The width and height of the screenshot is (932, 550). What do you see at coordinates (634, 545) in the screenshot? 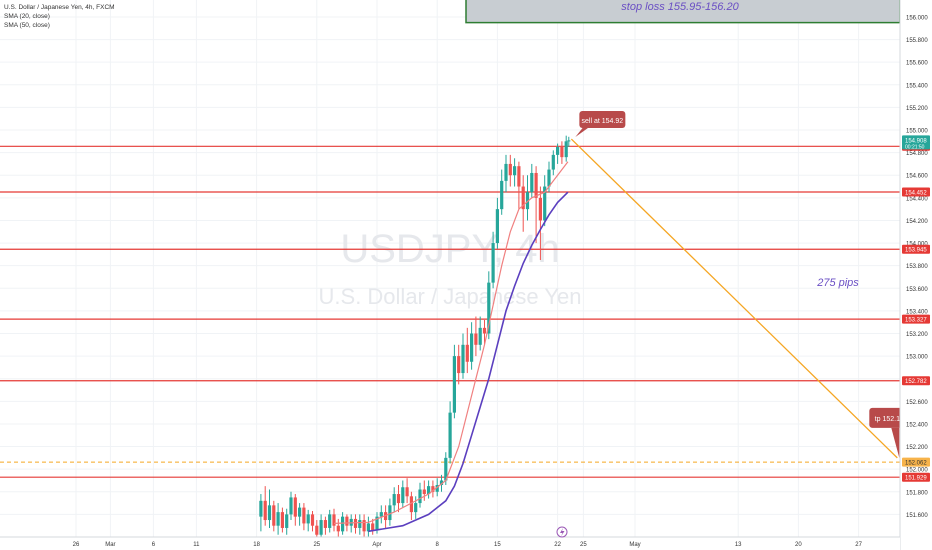
I see `time-tick-label: May` at bounding box center [634, 545].